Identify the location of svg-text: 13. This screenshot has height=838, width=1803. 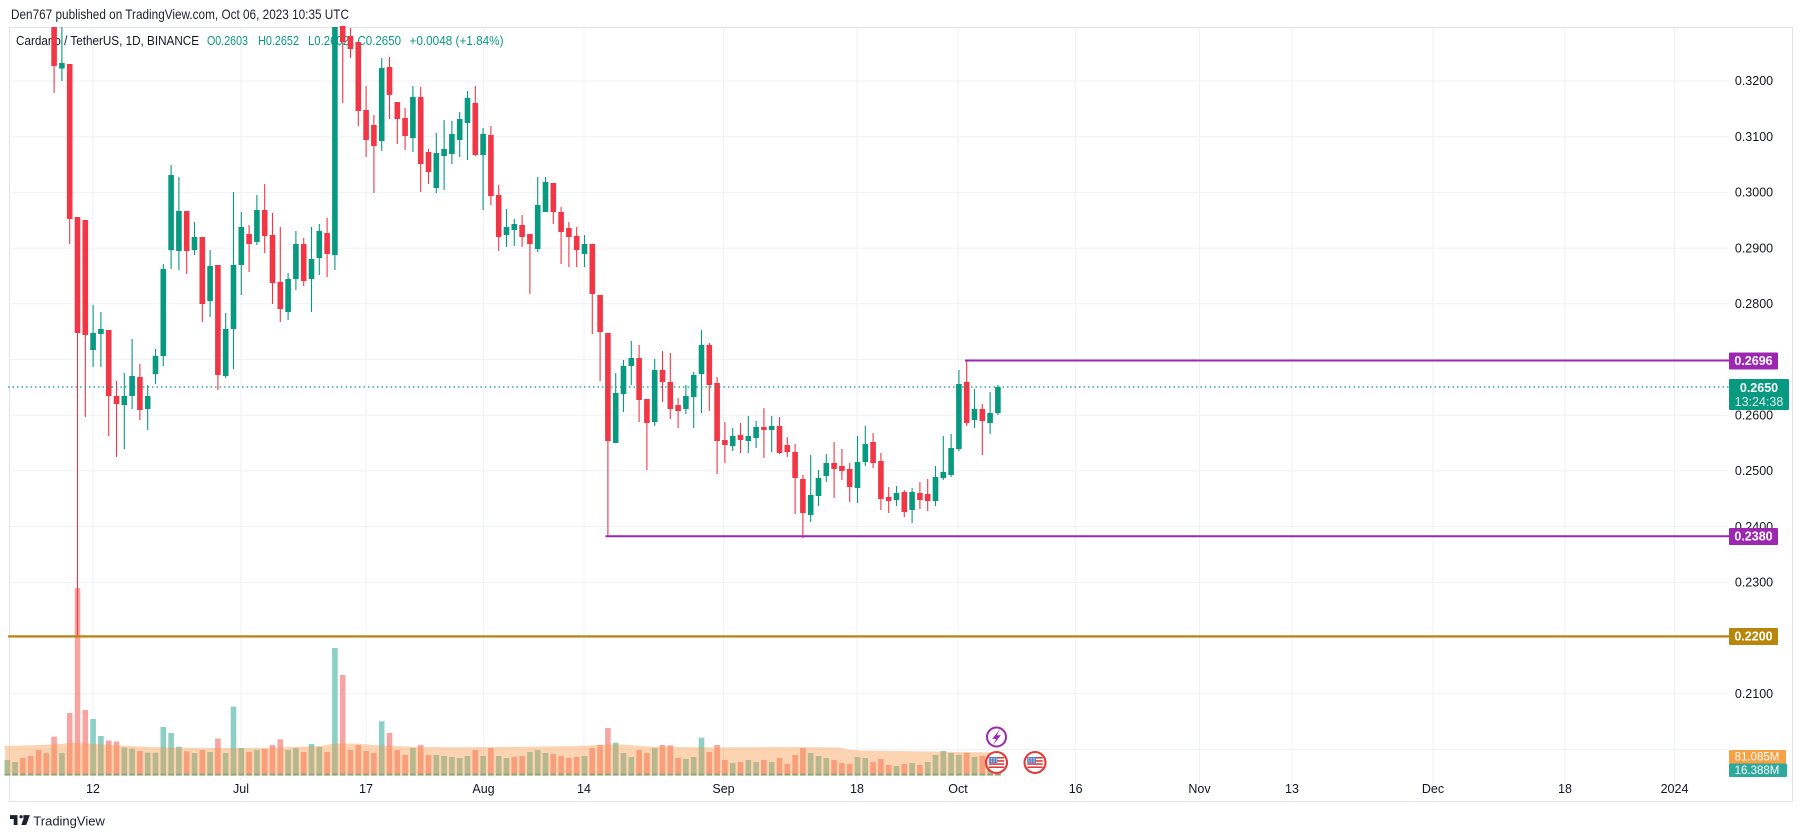
(1292, 789).